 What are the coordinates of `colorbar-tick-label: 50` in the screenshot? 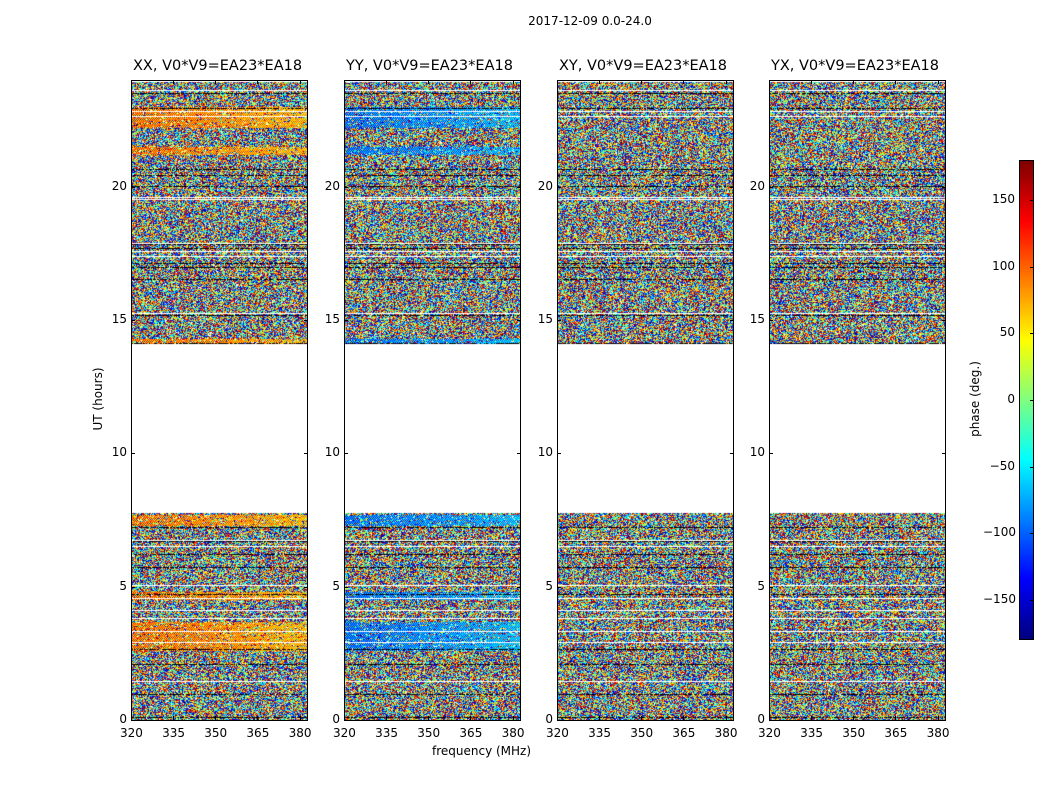 It's located at (1007, 332).